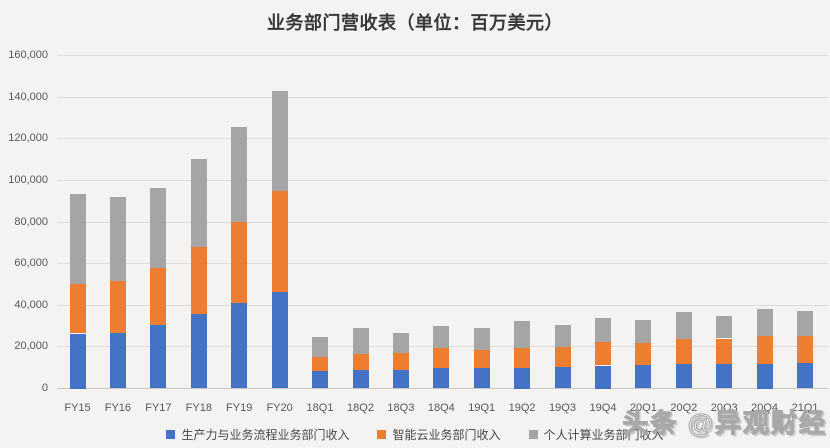 This screenshot has width=830, height=448. What do you see at coordinates (320, 408) in the screenshot?
I see `x-axis-label: 18Q1` at bounding box center [320, 408].